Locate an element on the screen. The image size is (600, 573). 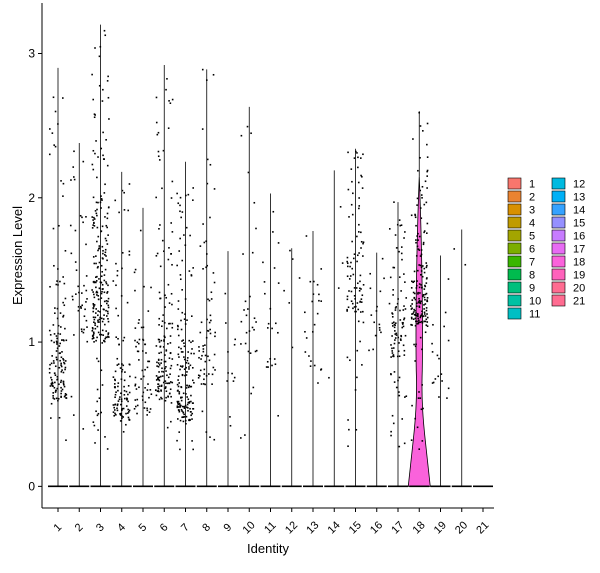
y-tick-label: 1 is located at coordinates (31, 342).